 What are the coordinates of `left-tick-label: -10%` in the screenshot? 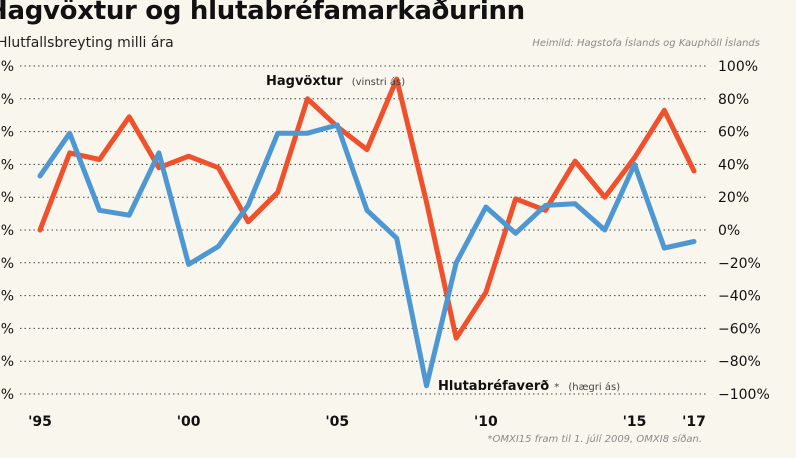 It's located at (7, 395).